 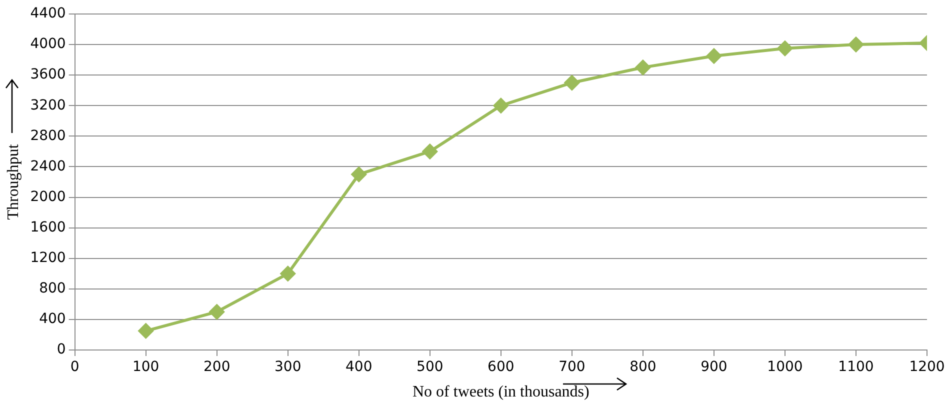 I want to click on x-tick-label: 1000, so click(x=785, y=367).